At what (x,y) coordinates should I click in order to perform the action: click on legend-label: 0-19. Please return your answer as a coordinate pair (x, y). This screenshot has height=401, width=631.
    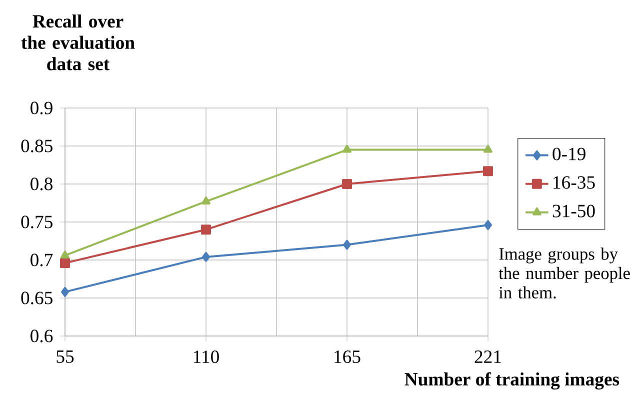
    Looking at the image, I should click on (569, 154).